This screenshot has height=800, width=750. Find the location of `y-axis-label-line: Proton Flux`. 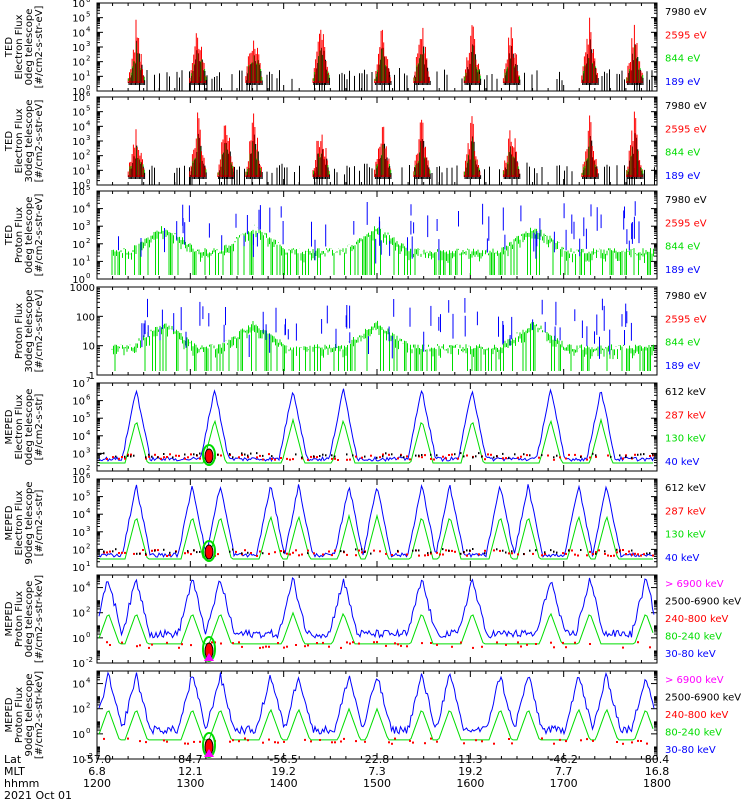

y-axis-label-line: Proton Flux is located at coordinates (19, 619).